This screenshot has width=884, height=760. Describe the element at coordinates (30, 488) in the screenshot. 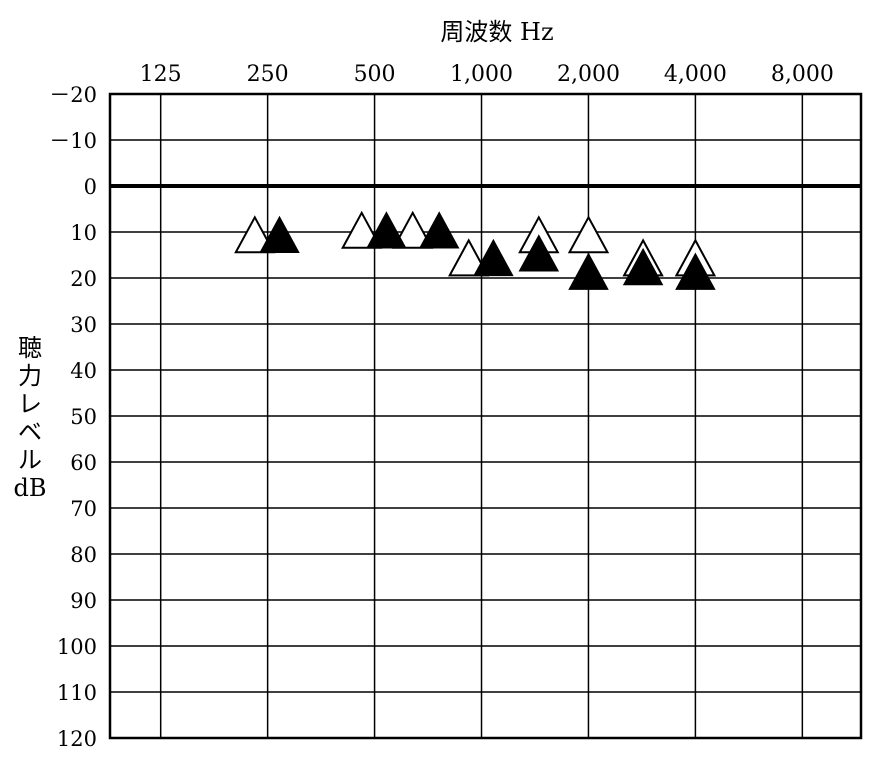

I see `y-axis-title-char: dB` at that location.